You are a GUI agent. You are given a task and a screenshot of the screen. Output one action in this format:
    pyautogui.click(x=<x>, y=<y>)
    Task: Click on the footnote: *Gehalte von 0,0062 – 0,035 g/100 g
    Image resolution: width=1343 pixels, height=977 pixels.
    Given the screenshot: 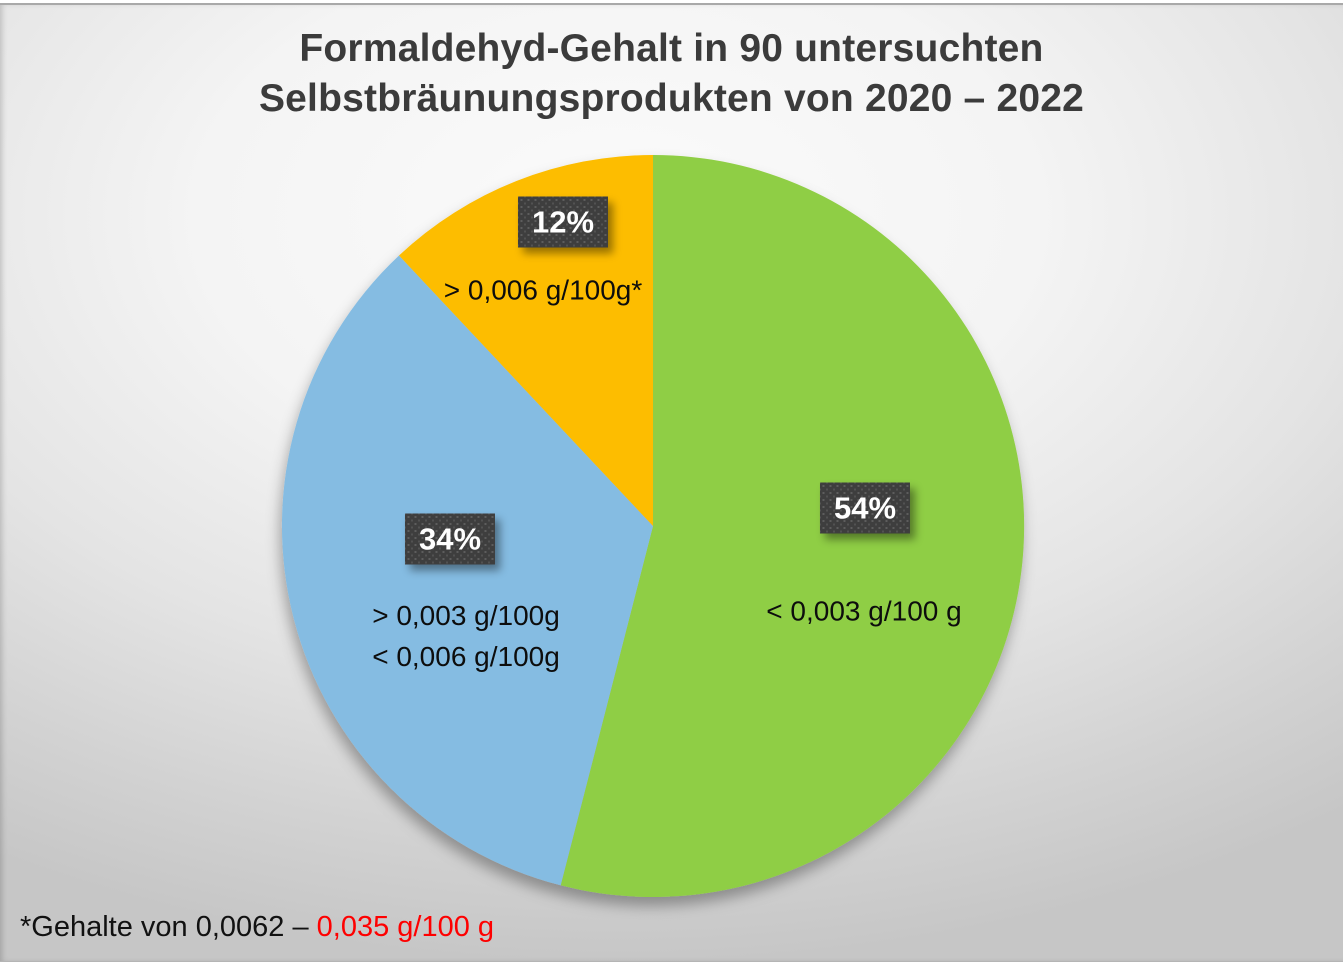 What is the action you would take?
    pyautogui.click(x=257, y=927)
    